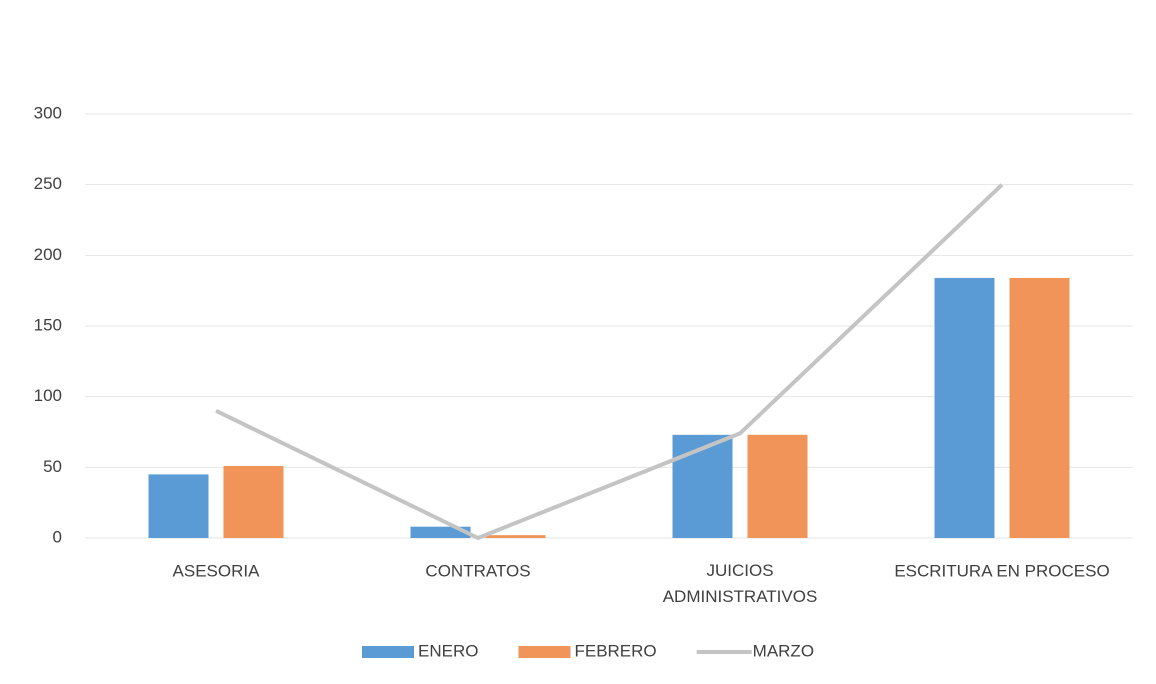 This screenshot has width=1156, height=684. Describe the element at coordinates (783, 650) in the screenshot. I see `legend-label: MARZO` at that location.